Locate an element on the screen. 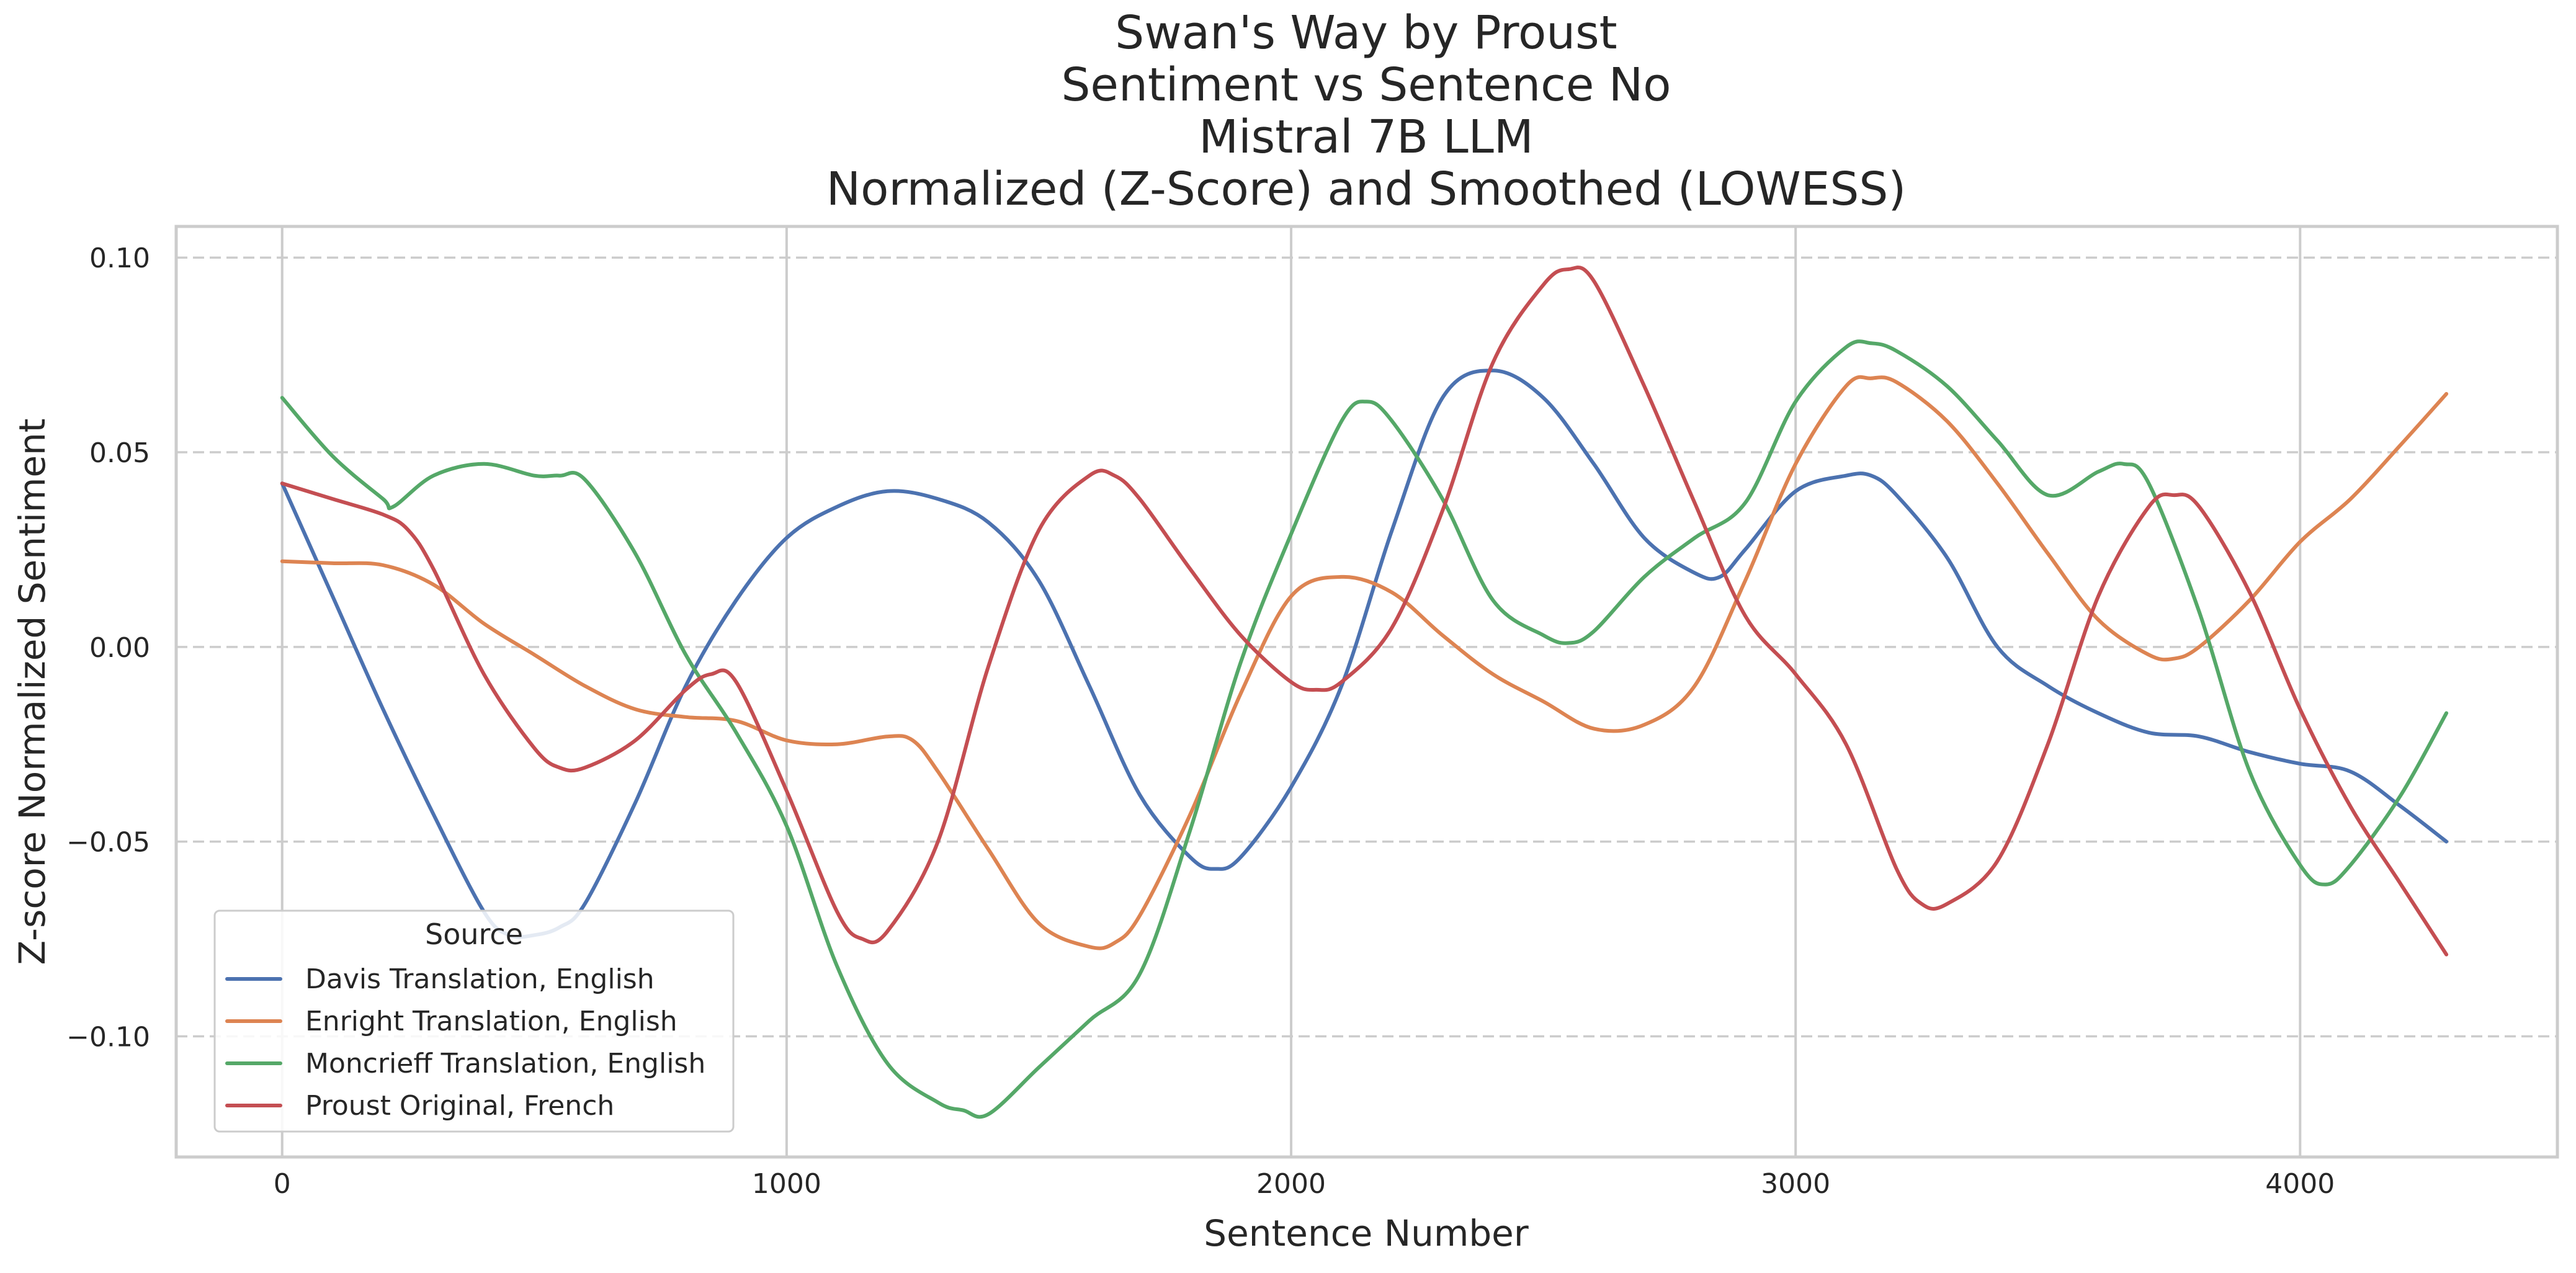 This screenshot has height=1273, width=2576. legend-label: Enright Translation, English is located at coordinates (491, 1021).